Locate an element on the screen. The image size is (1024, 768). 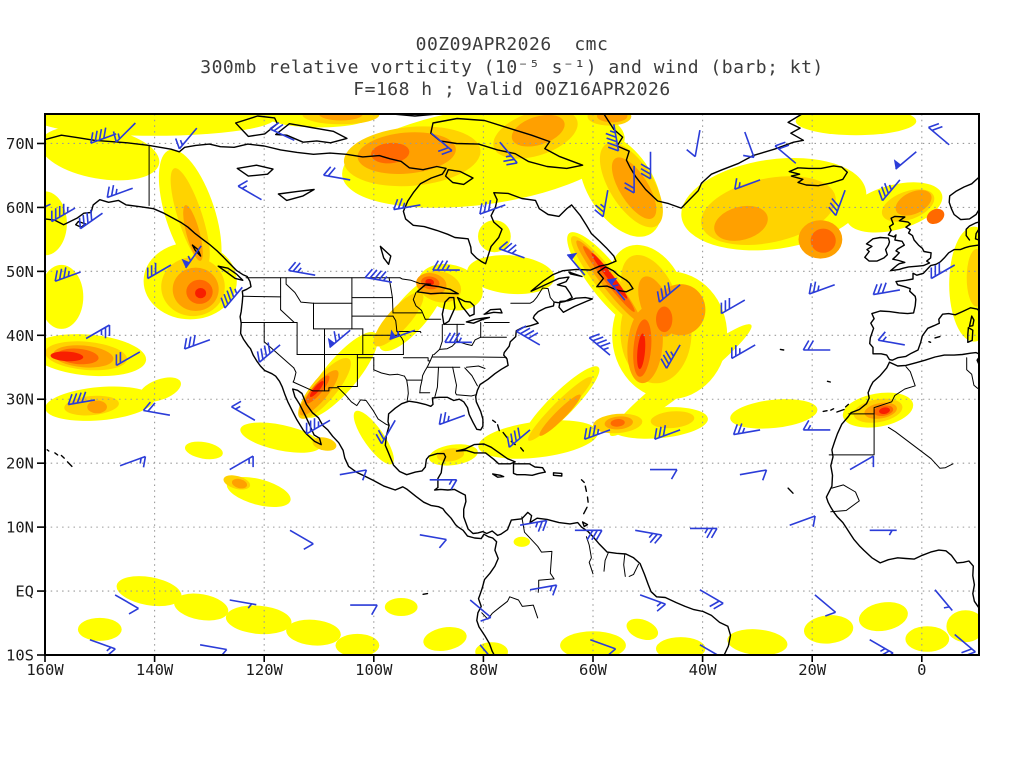
lon-tick-label: 160W is located at coordinates (45, 670).